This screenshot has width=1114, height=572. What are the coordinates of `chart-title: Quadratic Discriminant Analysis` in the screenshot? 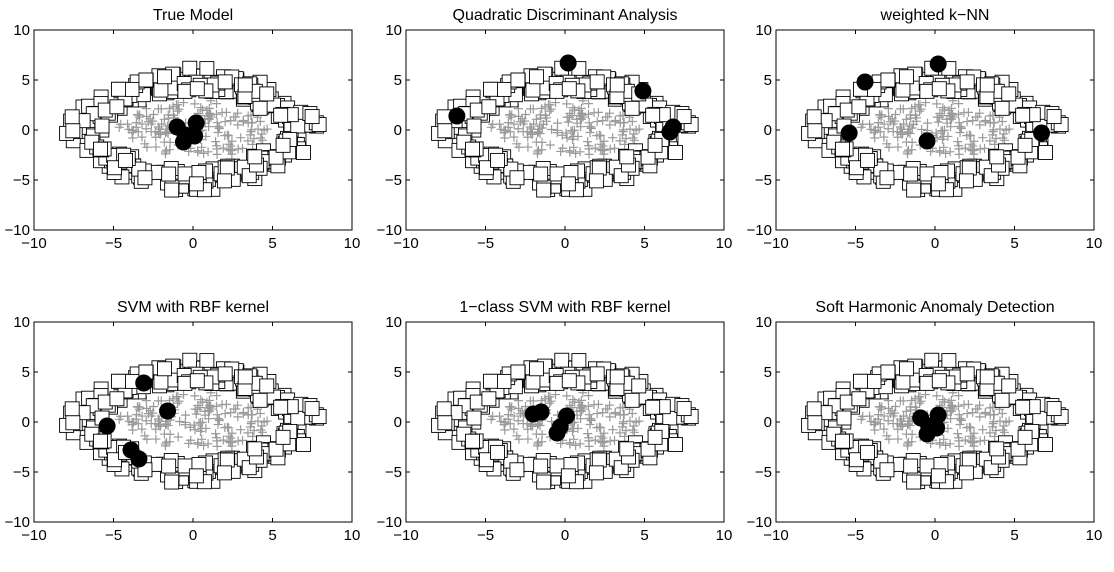 It's located at (565, 15).